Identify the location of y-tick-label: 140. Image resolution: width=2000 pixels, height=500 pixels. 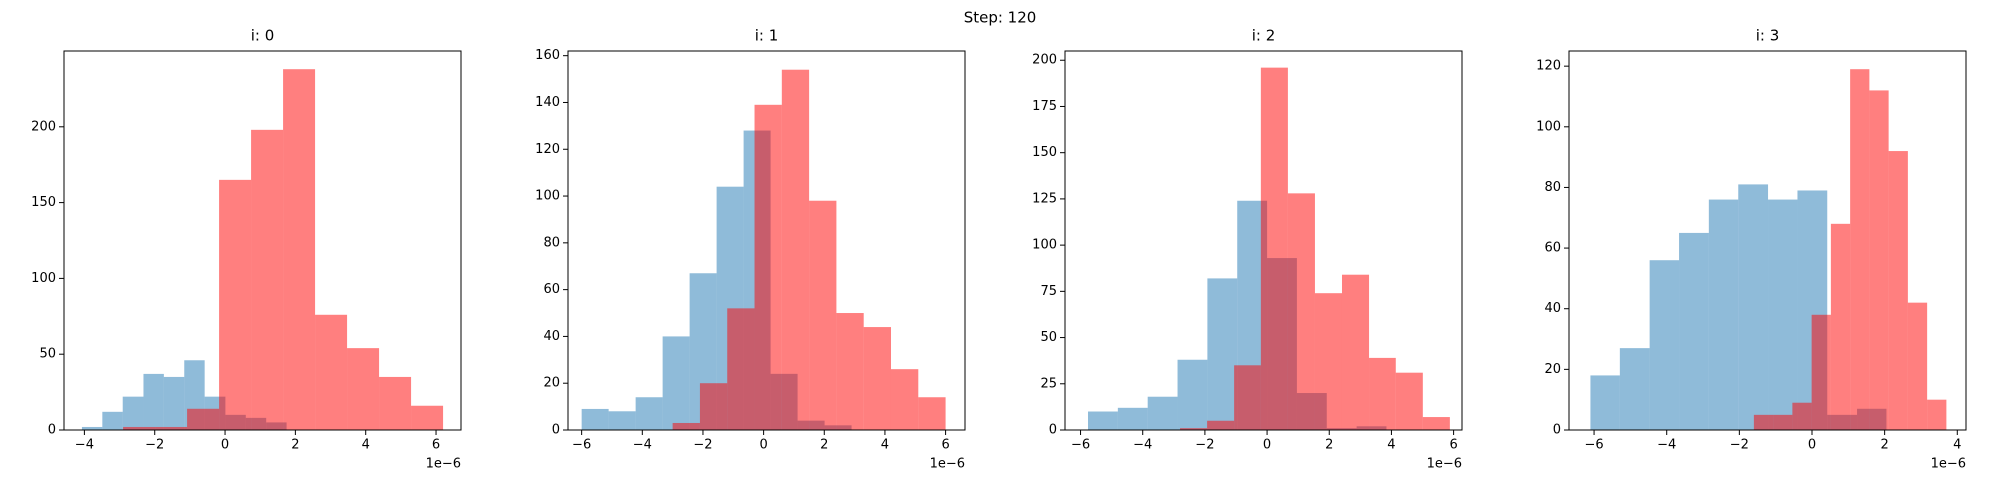
(547, 102).